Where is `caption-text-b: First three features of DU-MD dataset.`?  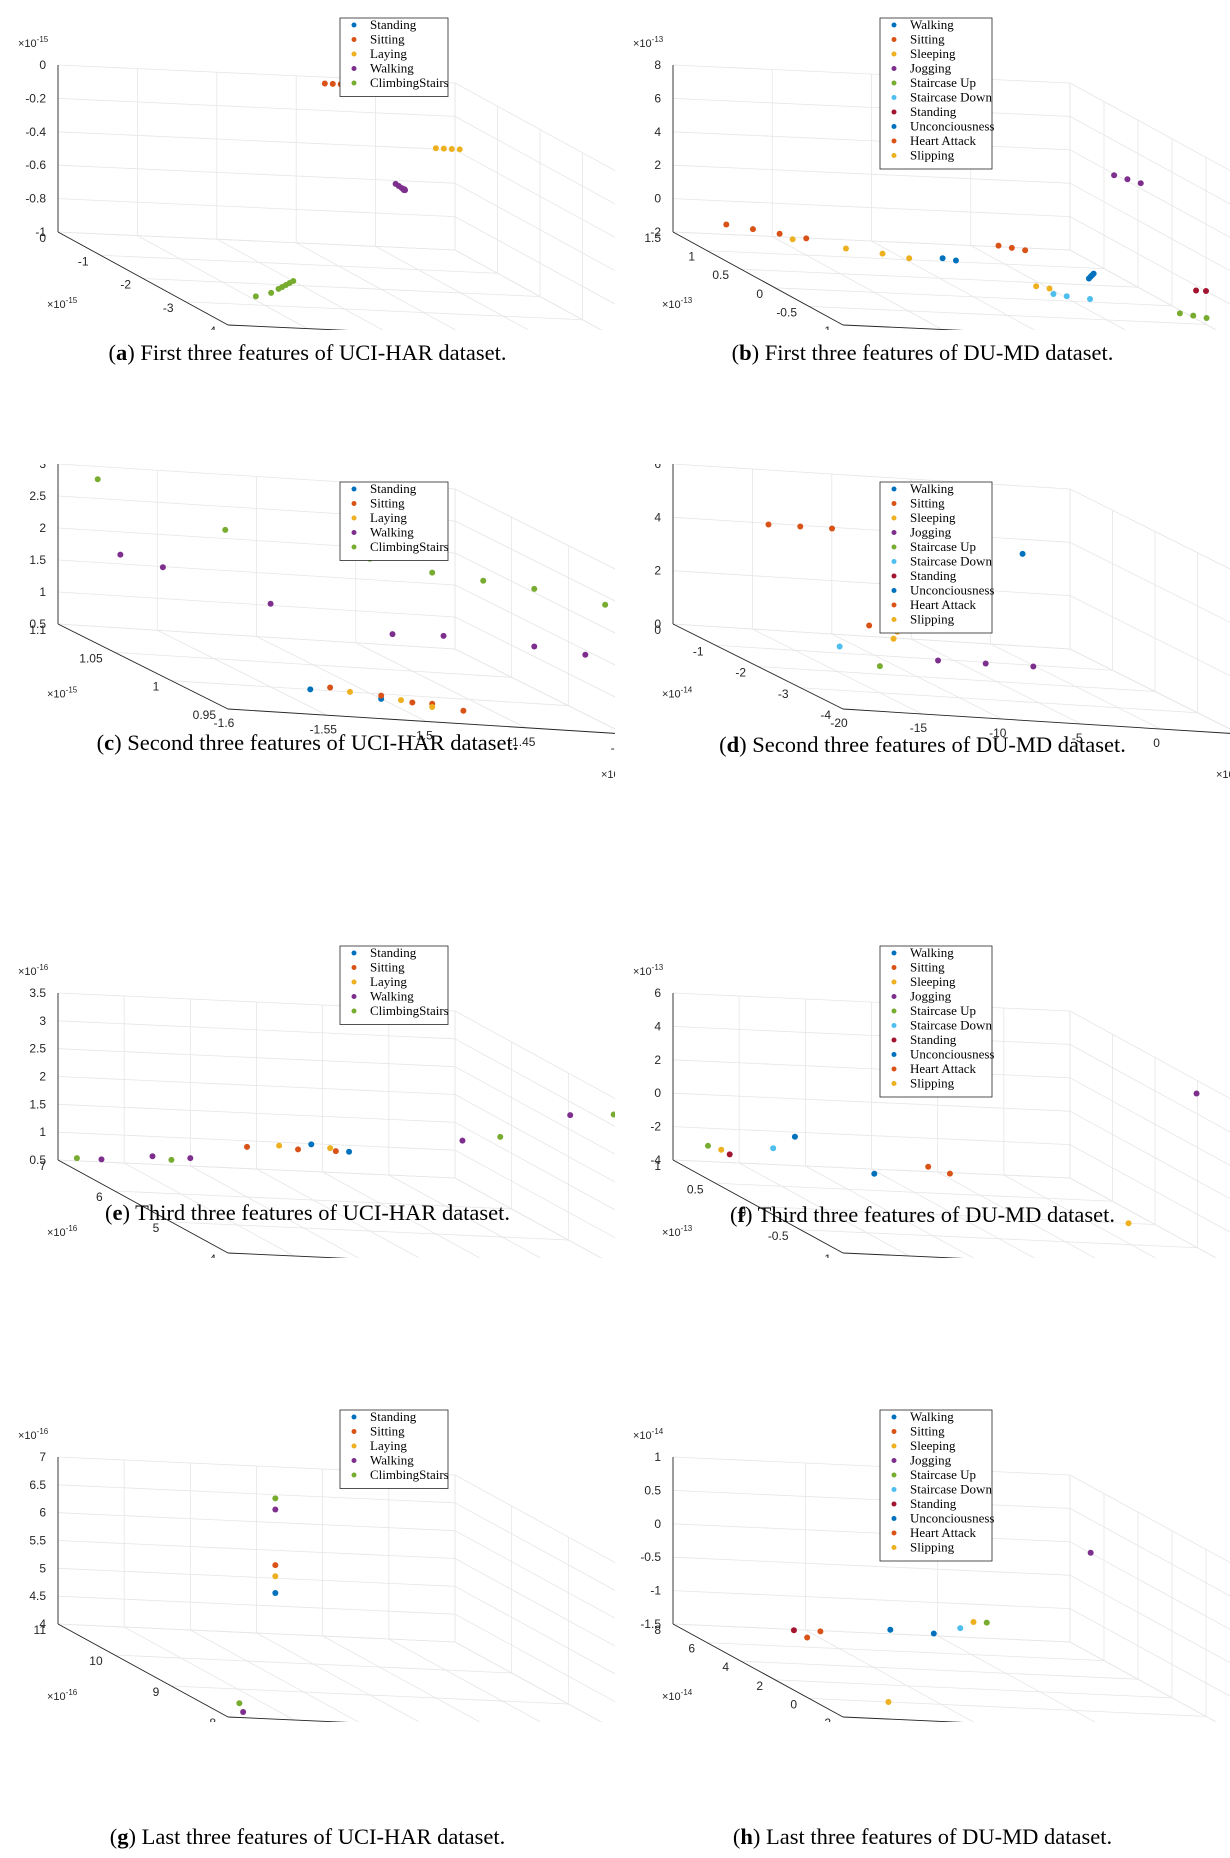
caption-text-b: First three features of DU-MD dataset. is located at coordinates (939, 352).